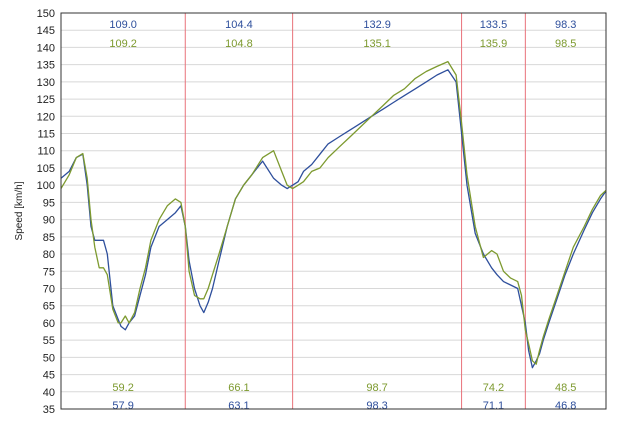  I want to click on y-tick-label: 110, so click(46, 152).